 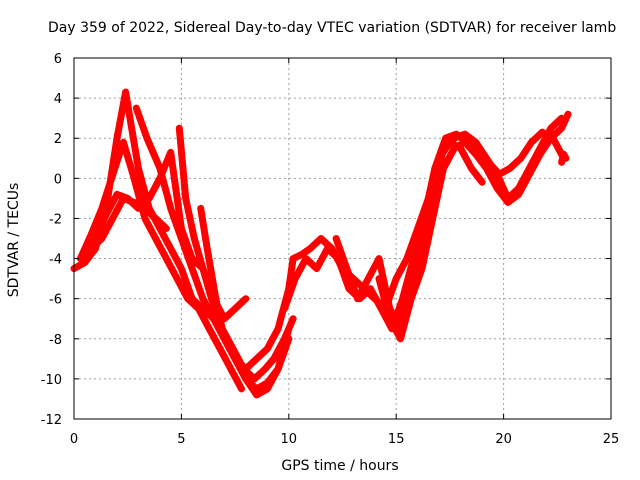 What do you see at coordinates (14, 240) in the screenshot?
I see `y-axis-label: SDTVAR / TECUs` at bounding box center [14, 240].